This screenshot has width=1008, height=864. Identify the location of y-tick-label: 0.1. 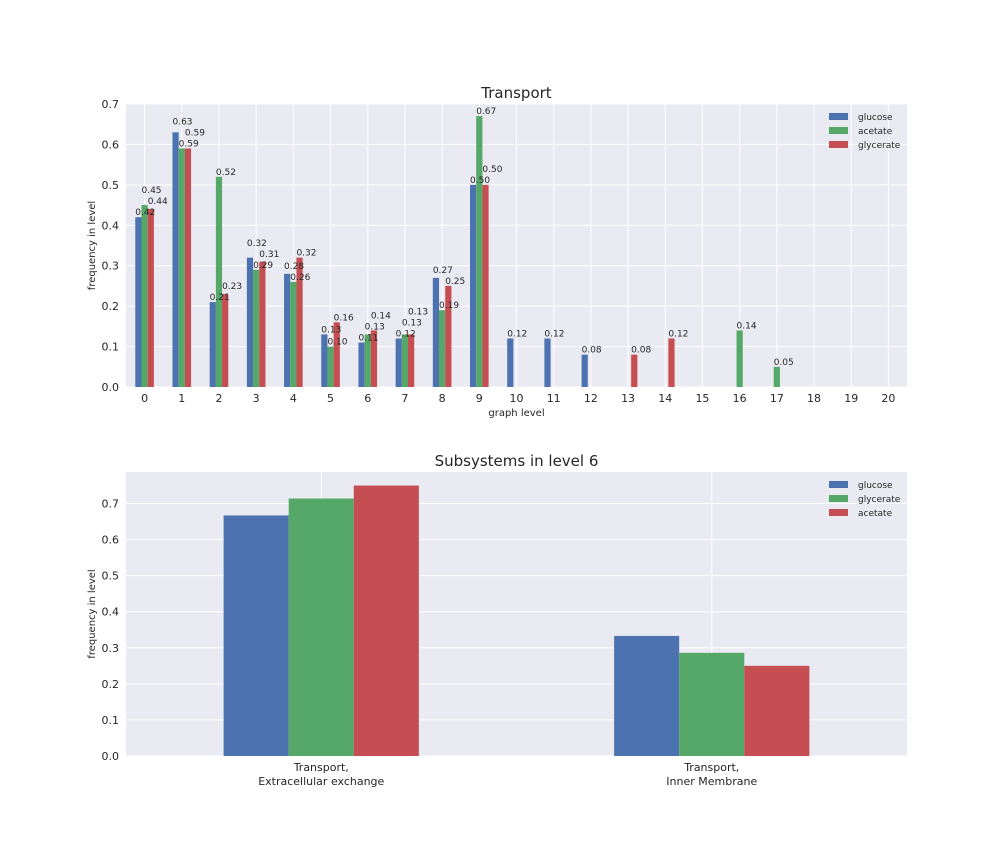
(111, 720).